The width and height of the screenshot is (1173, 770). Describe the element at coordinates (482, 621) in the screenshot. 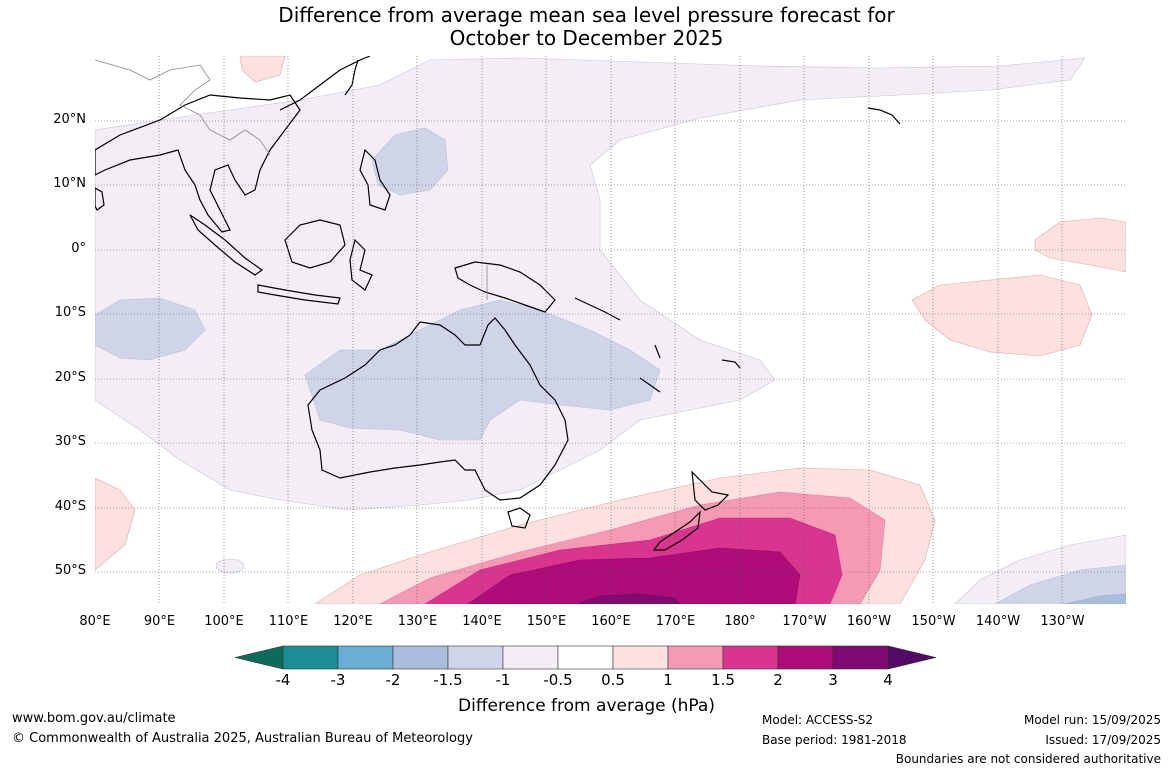

I see `longitude-label: 140°E` at that location.